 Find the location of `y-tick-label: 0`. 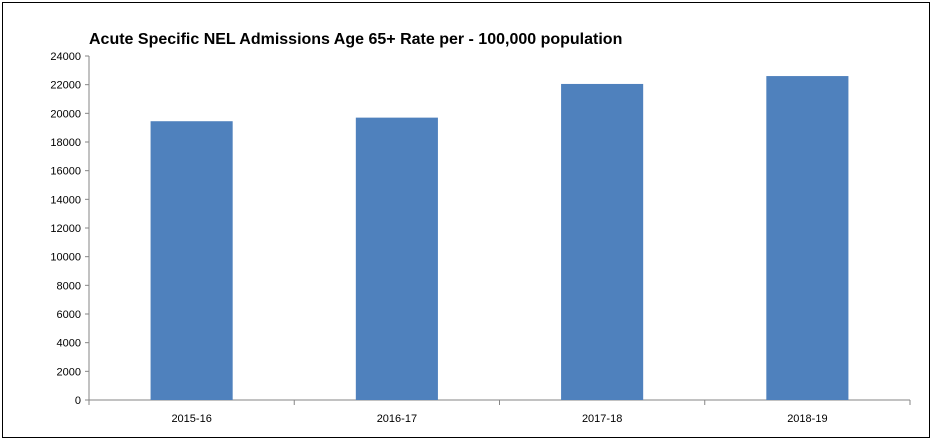

y-tick-label: 0 is located at coordinates (78, 401).